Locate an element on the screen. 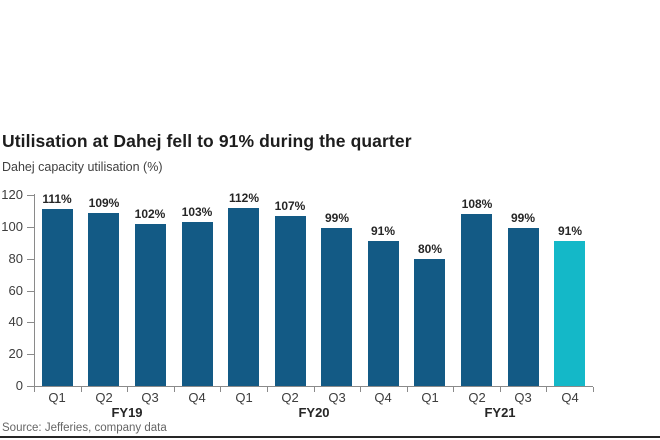 Image resolution: width=660 pixels, height=440 pixels. bar-fy19-q3 is located at coordinates (150, 305).